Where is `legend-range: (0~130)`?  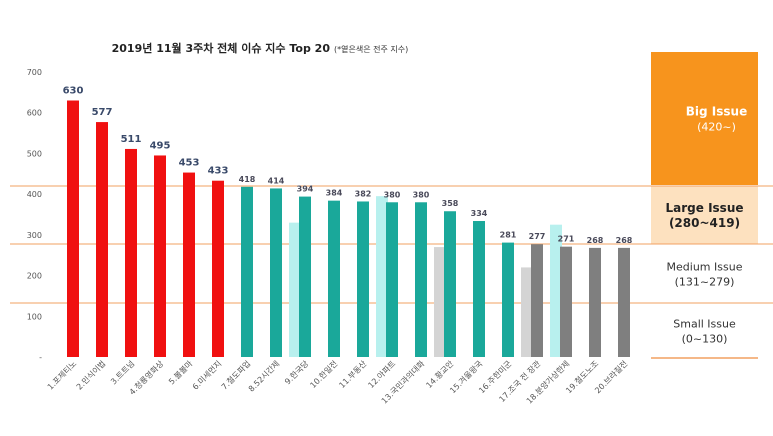
legend-range: (0~130) is located at coordinates (705, 339).